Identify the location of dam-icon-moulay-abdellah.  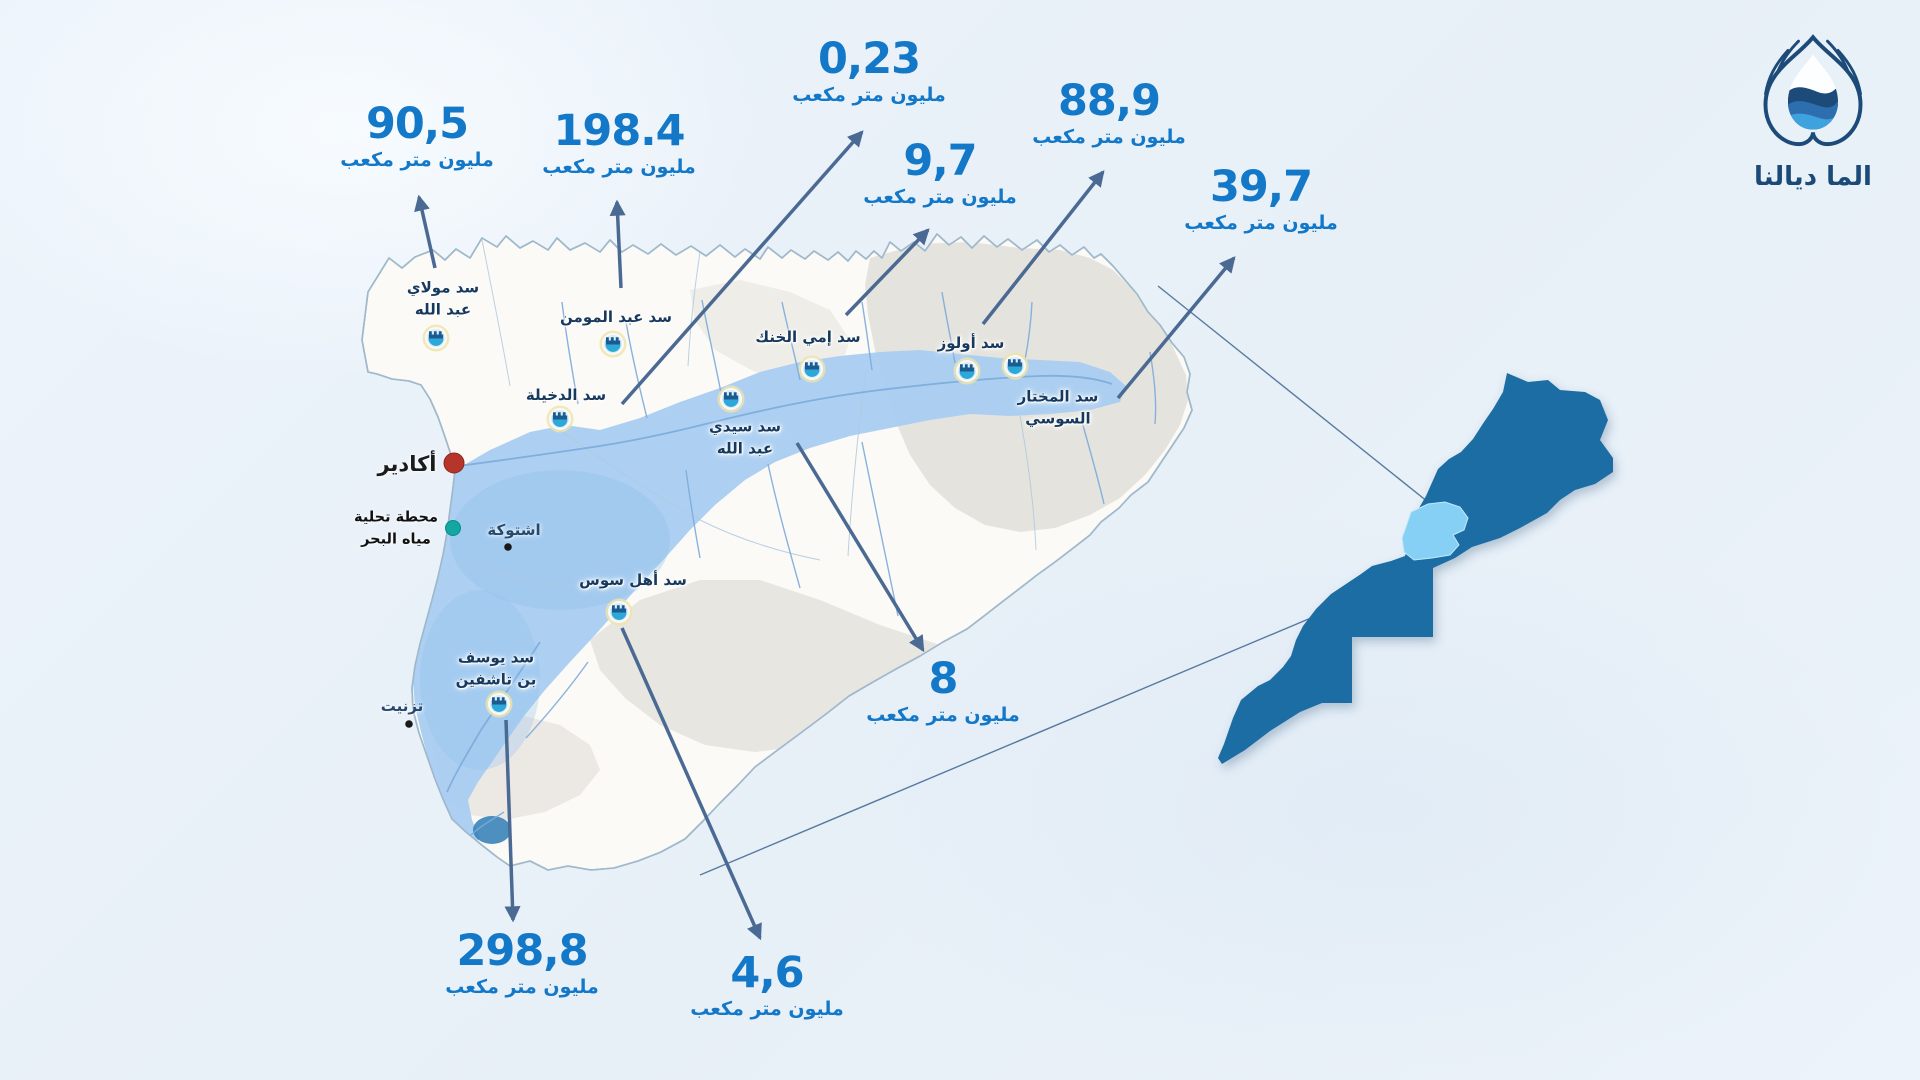
(436, 338).